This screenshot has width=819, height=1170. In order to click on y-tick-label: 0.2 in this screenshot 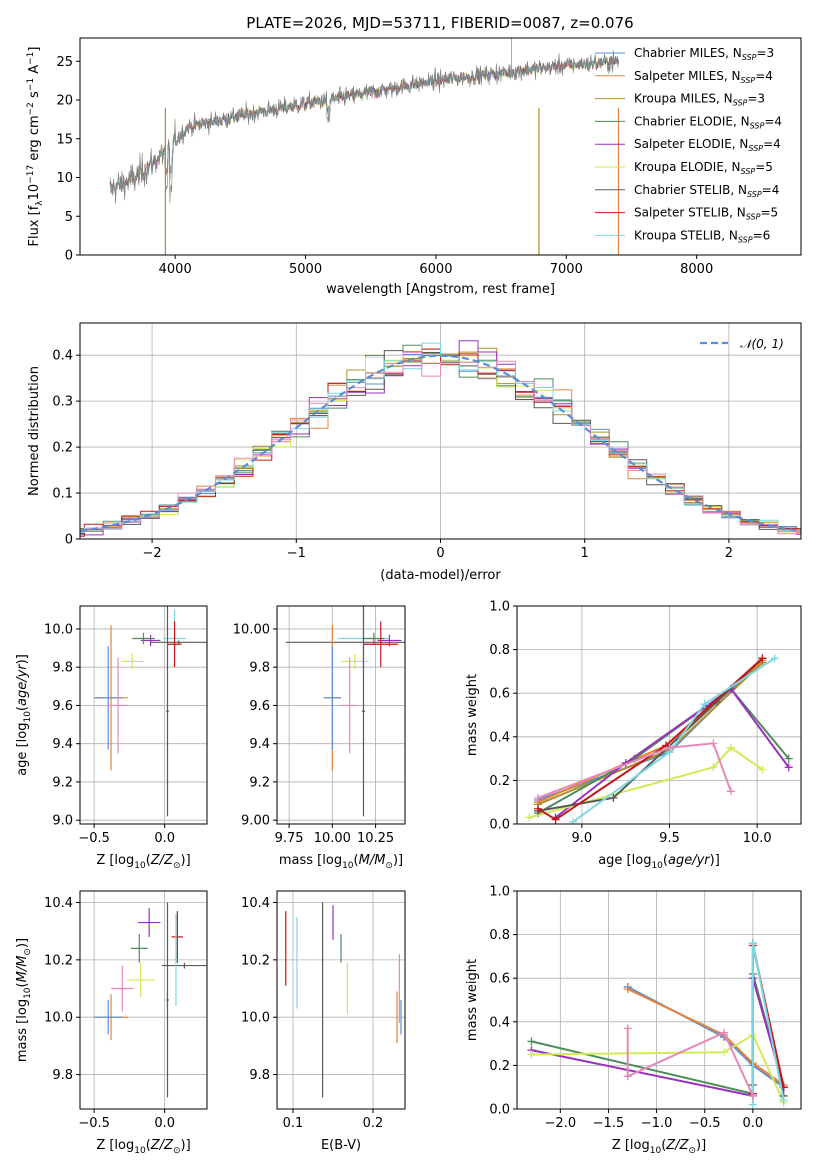, I will do `click(499, 1066)`.